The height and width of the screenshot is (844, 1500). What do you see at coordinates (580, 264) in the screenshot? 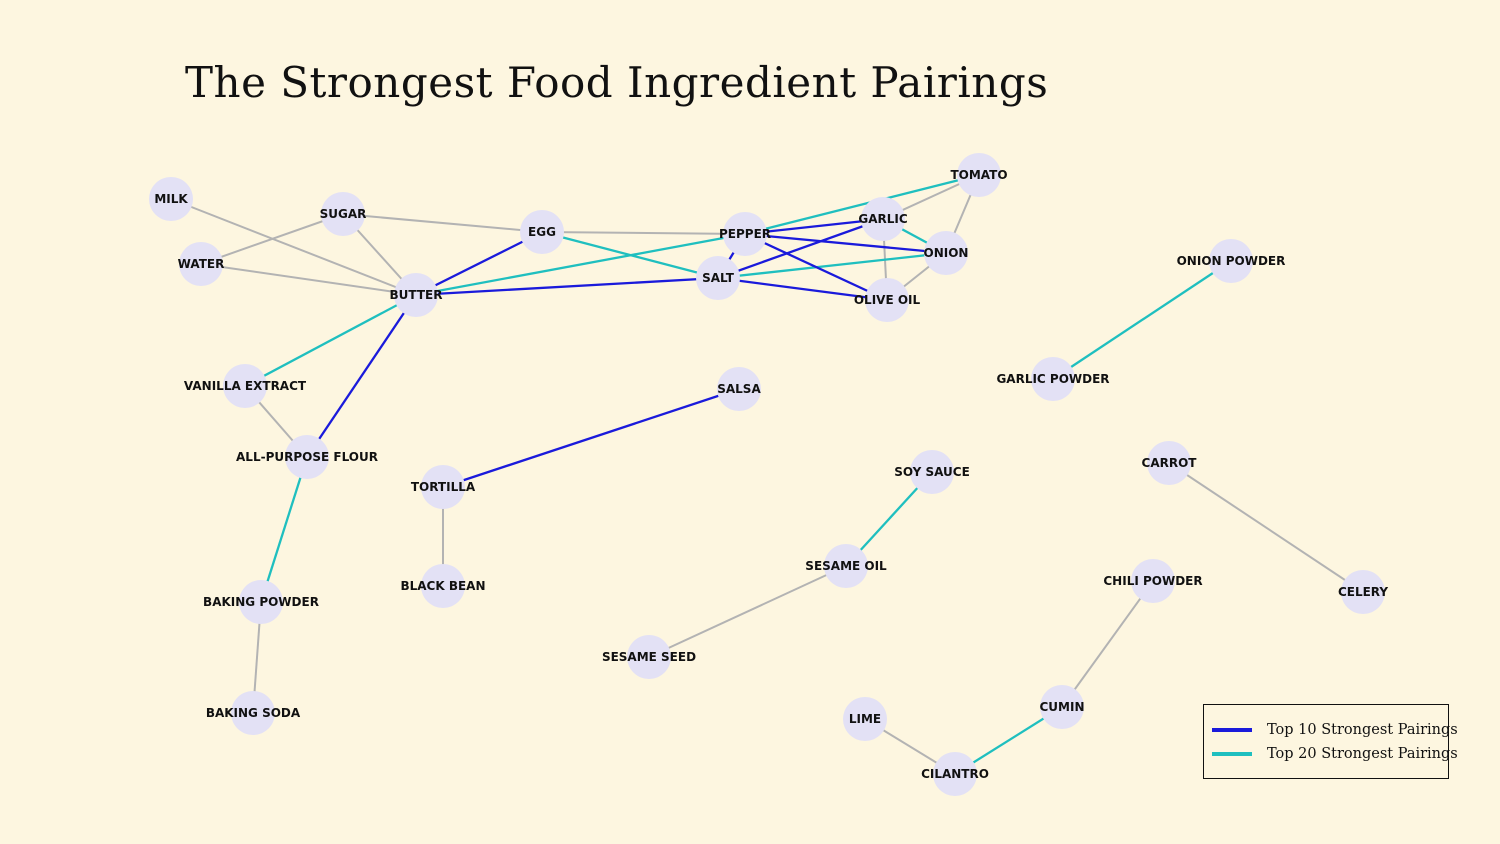
I see `edge-butter-pepper` at bounding box center [580, 264].